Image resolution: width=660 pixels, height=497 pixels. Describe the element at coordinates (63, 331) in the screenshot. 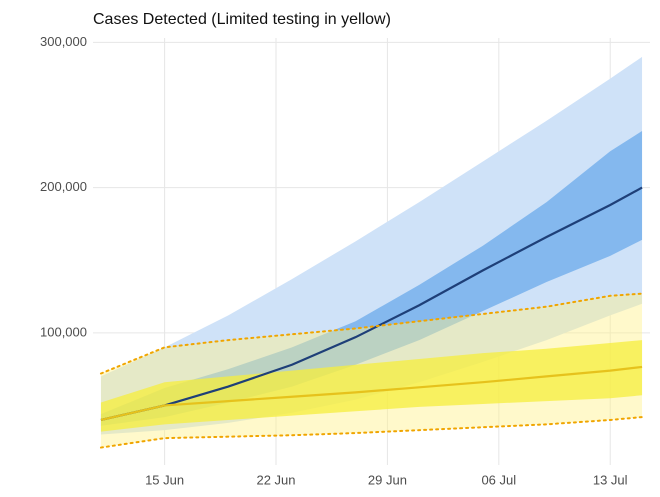

I see `y-tick-label: 100,000` at that location.